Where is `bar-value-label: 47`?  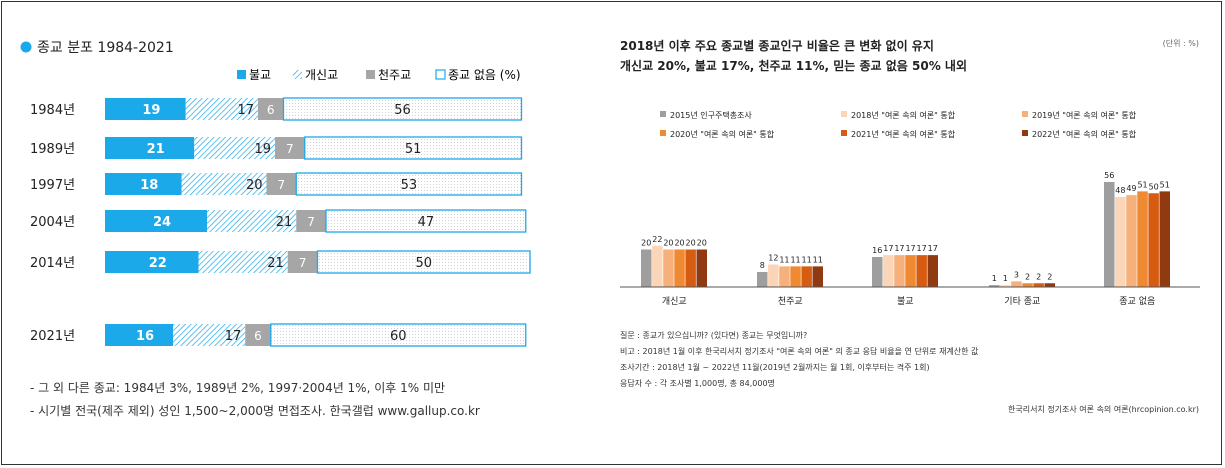 bar-value-label: 47 is located at coordinates (426, 222).